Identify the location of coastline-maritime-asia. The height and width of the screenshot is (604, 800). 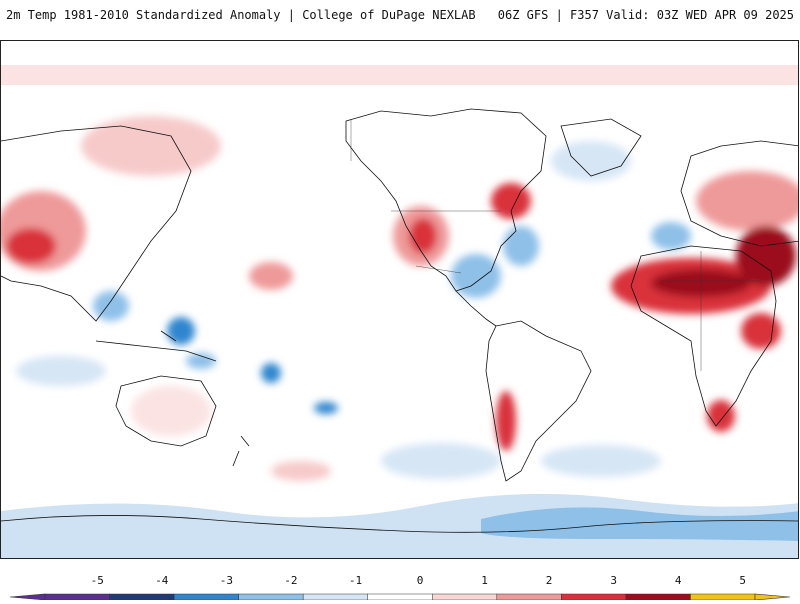
(156, 346).